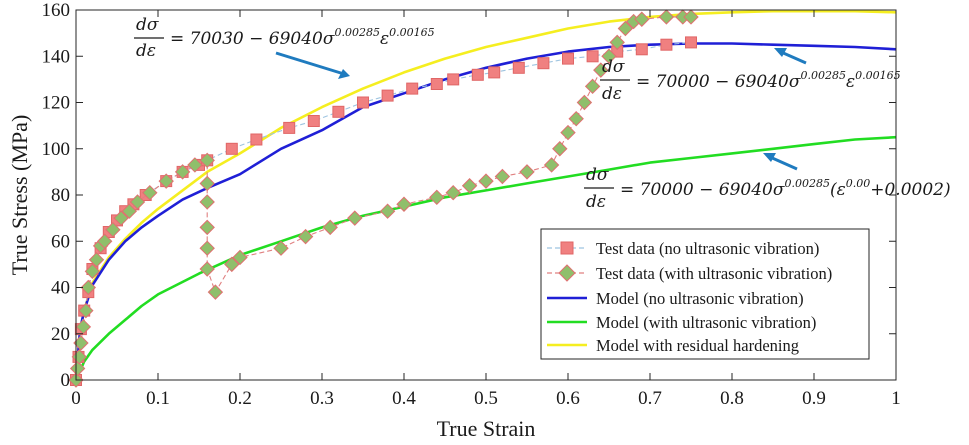 Image resolution: width=969 pixels, height=445 pixels. Describe the element at coordinates (850, 82) in the screenshot. I see `eq-blue-mid: ε` at that location.